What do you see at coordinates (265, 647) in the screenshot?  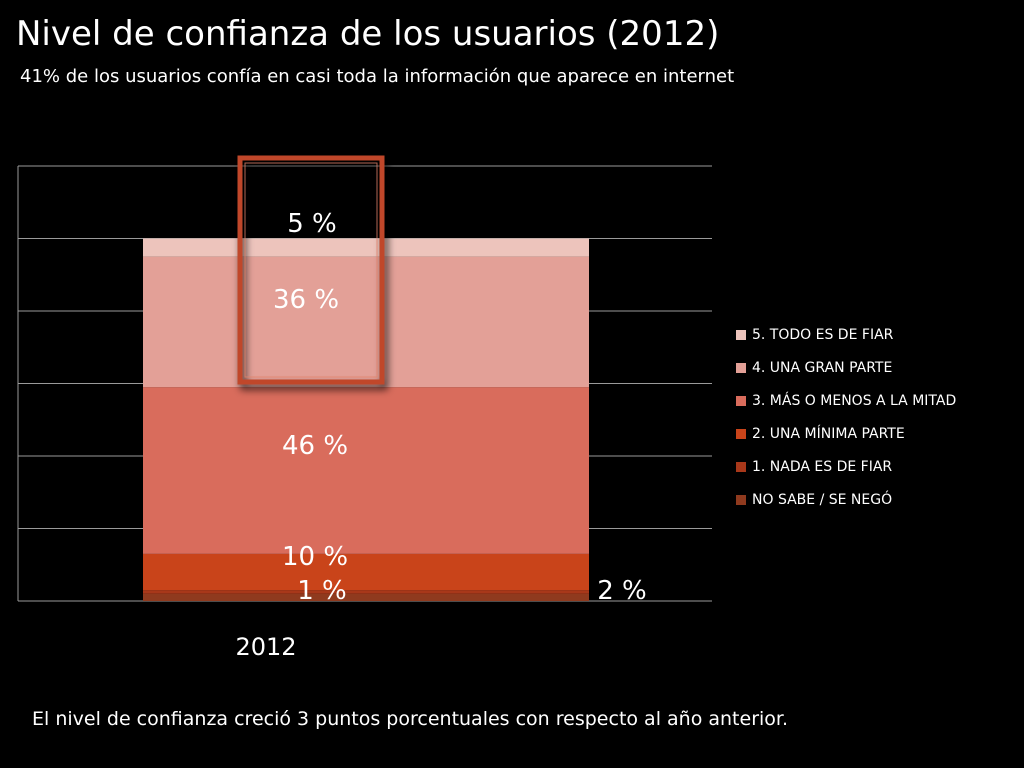 I see `x-tick-label: 2012` at bounding box center [265, 647].